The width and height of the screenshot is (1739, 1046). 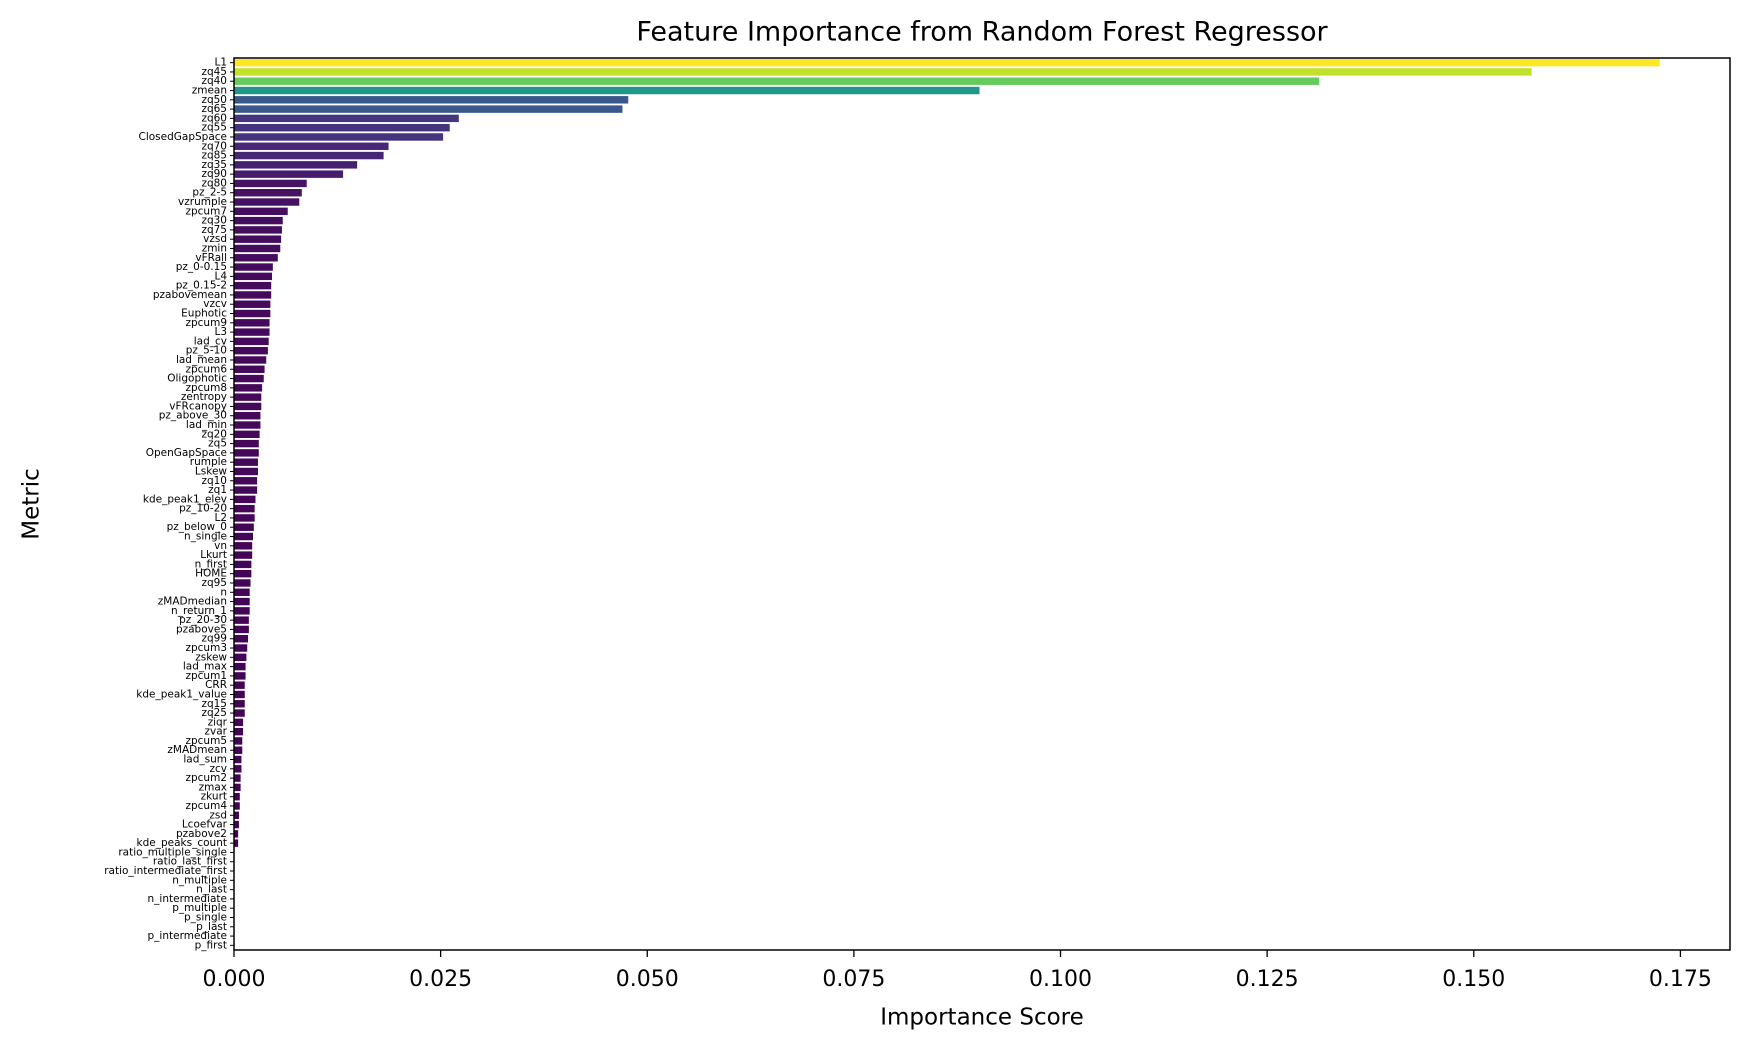 What do you see at coordinates (190, 295) in the screenshot?
I see `y-tick-label: pzabovemean` at bounding box center [190, 295].